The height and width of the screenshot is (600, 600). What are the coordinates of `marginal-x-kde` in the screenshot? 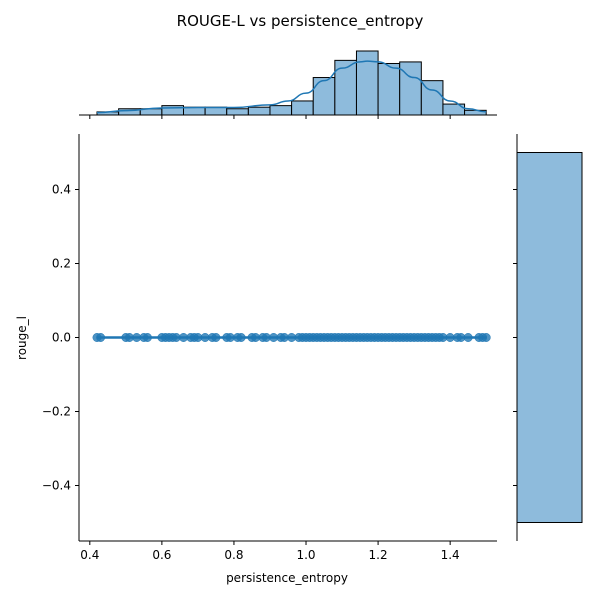 It's located at (292, 87).